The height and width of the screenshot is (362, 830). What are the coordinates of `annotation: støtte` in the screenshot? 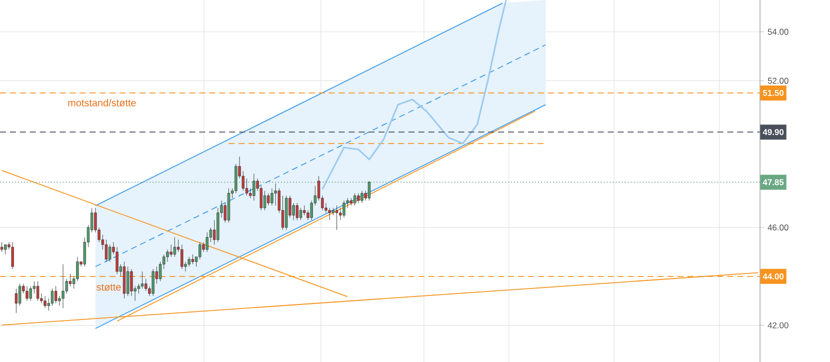 It's located at (108, 287).